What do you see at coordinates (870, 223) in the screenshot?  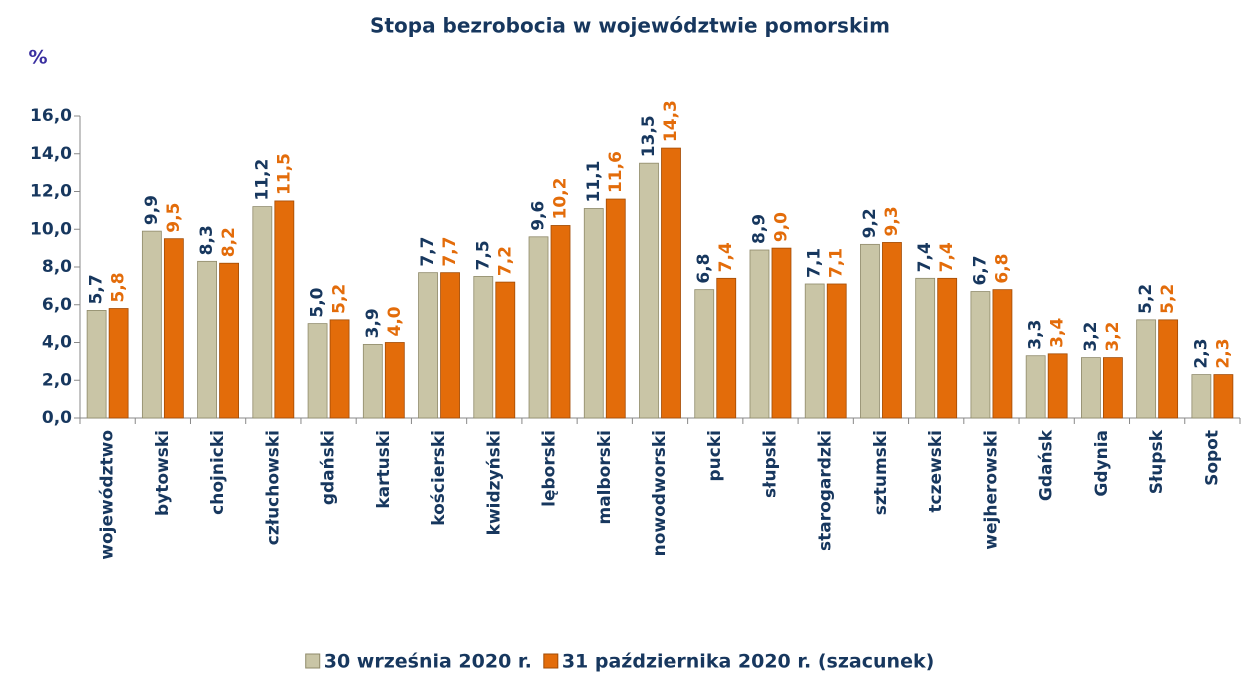 I see `value-label: 9,2` at bounding box center [870, 223].